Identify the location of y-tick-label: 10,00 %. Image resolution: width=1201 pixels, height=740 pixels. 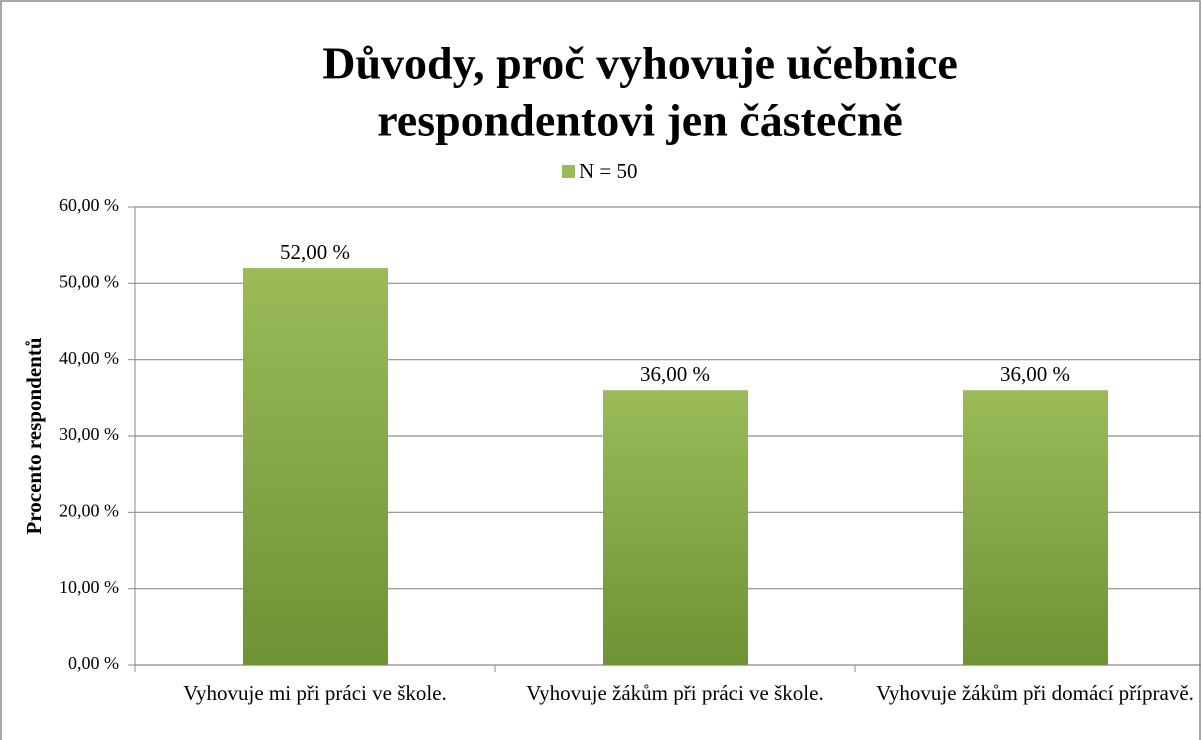
(89, 587).